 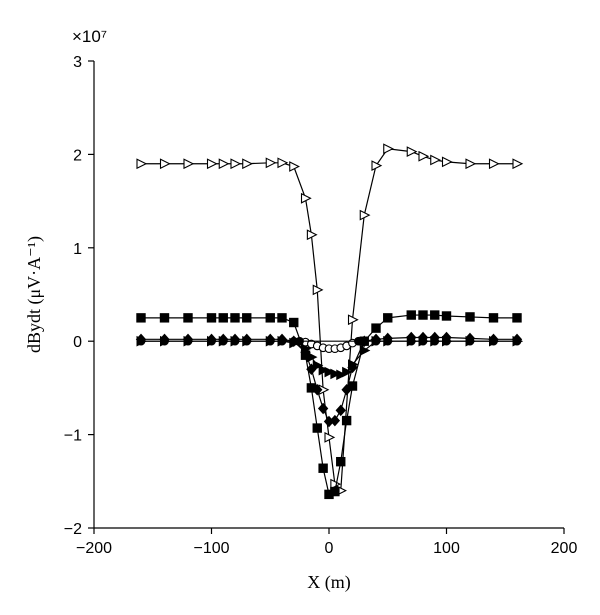 I want to click on series-circle-filled, so click(x=329, y=341).